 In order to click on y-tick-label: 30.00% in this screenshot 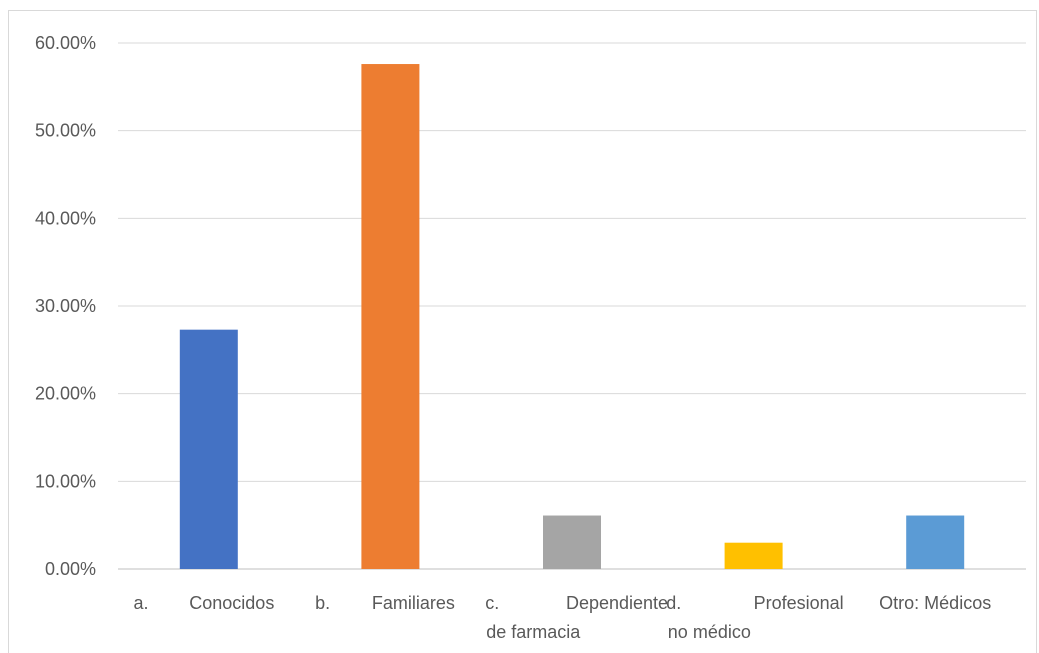, I will do `click(65, 306)`.